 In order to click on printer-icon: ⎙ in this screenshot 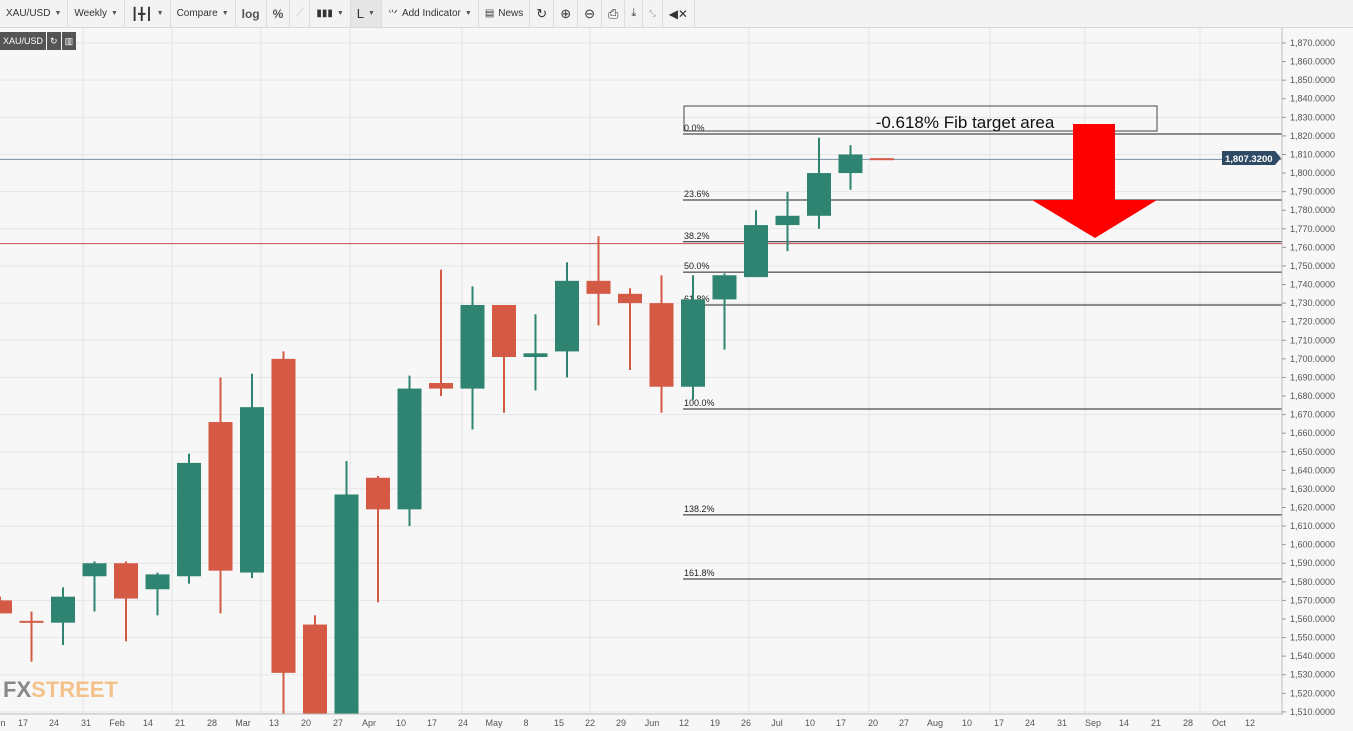, I will do `click(613, 13)`.